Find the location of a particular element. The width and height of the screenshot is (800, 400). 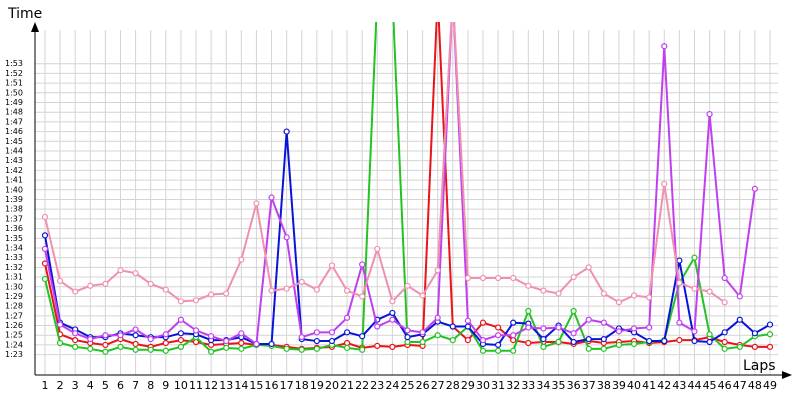

x-tick-label: 44 is located at coordinates (694, 385).